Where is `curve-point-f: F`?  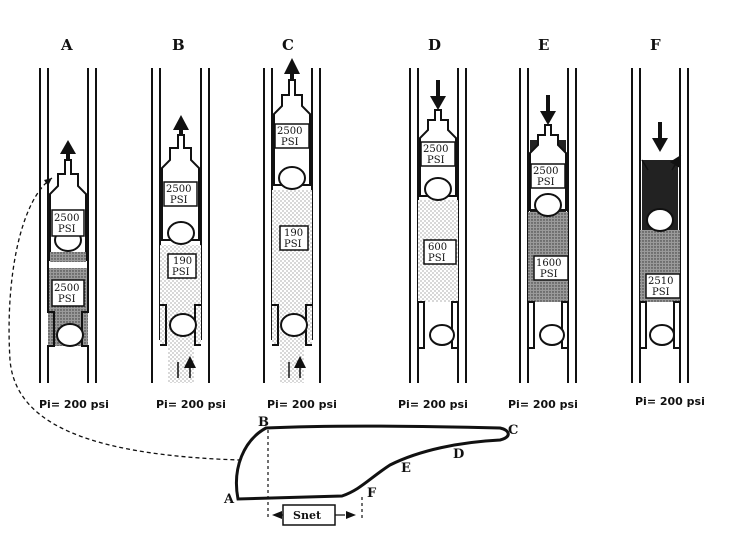 curve-point-f: F is located at coordinates (372, 493).